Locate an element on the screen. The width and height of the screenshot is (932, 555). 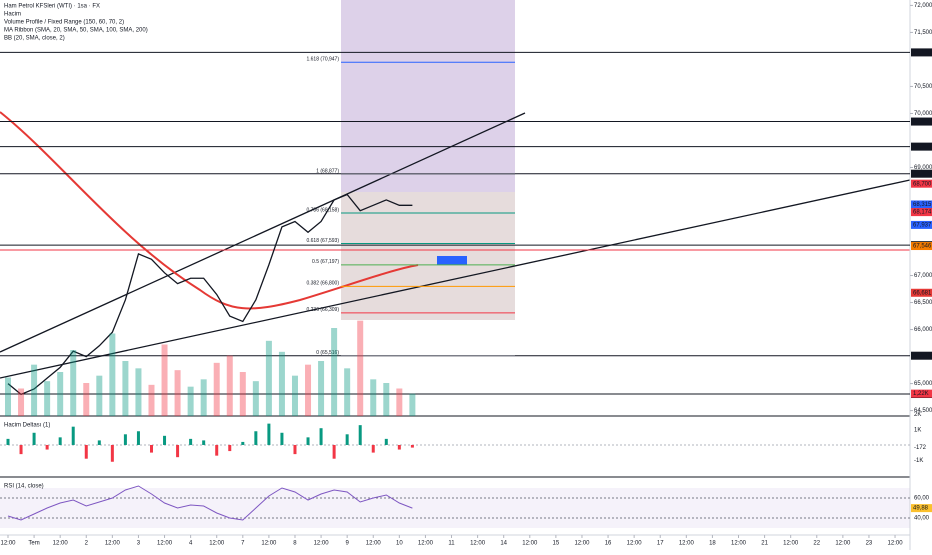
x-tick-label: 16 is located at coordinates (608, 544).